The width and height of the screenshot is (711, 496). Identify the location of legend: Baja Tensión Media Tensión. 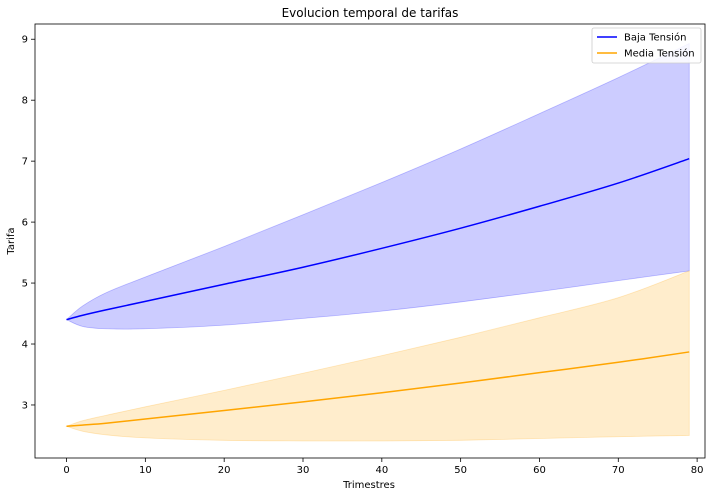
(646, 45).